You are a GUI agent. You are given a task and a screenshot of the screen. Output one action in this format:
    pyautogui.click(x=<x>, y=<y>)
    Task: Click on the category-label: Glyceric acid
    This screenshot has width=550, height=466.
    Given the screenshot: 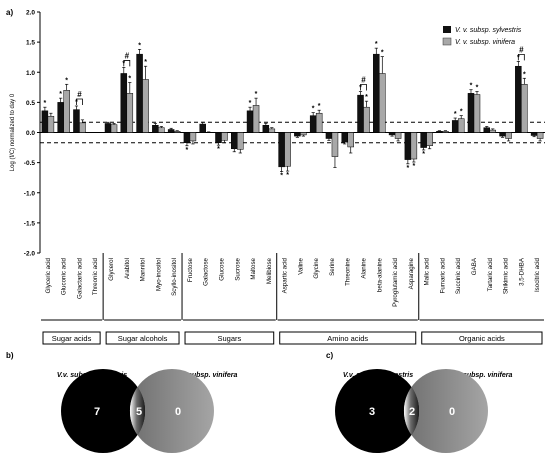 What is the action you would take?
    pyautogui.click(x=48, y=275)
    